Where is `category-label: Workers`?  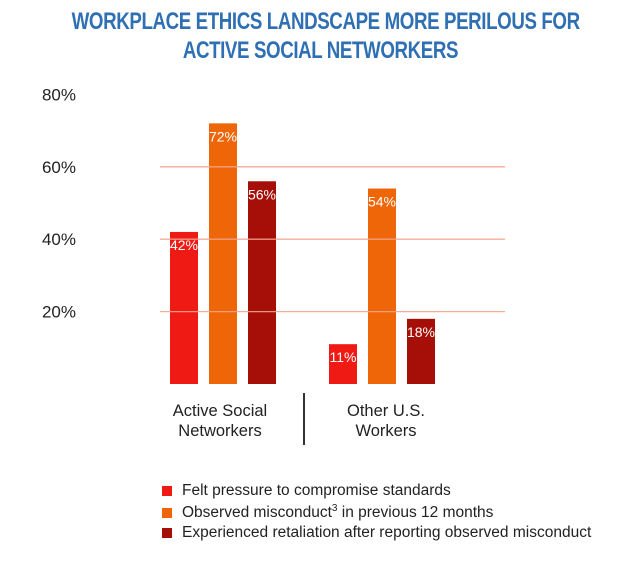
category-label: Workers is located at coordinates (385, 431).